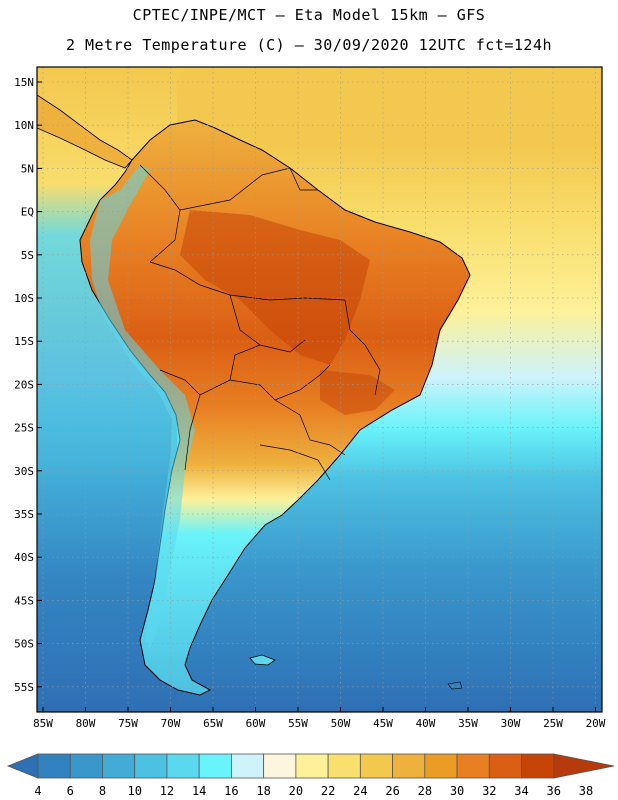  What do you see at coordinates (298, 723) in the screenshot?
I see `lon-label: 55W` at bounding box center [298, 723].